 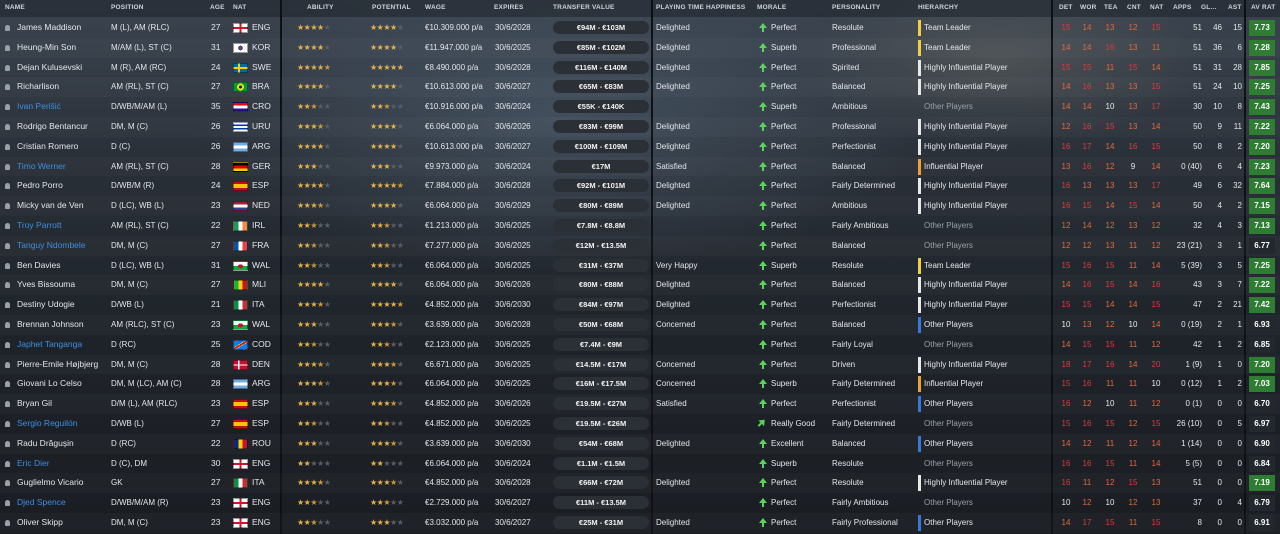 I want to click on header-nat-attr: NAT, so click(x=1157, y=7).